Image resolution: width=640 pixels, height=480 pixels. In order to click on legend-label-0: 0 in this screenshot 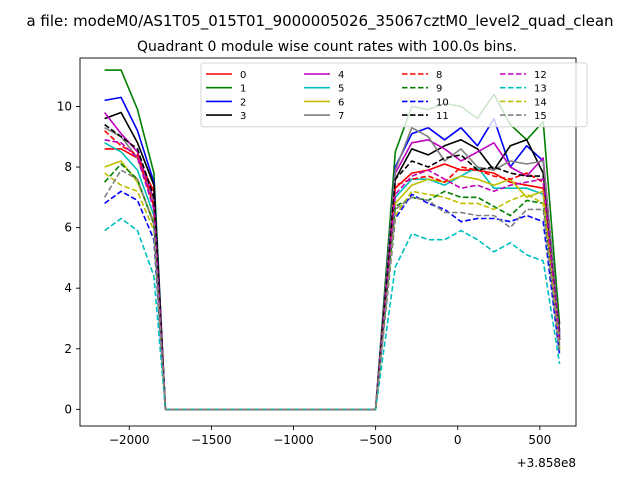, I will do `click(243, 75)`.